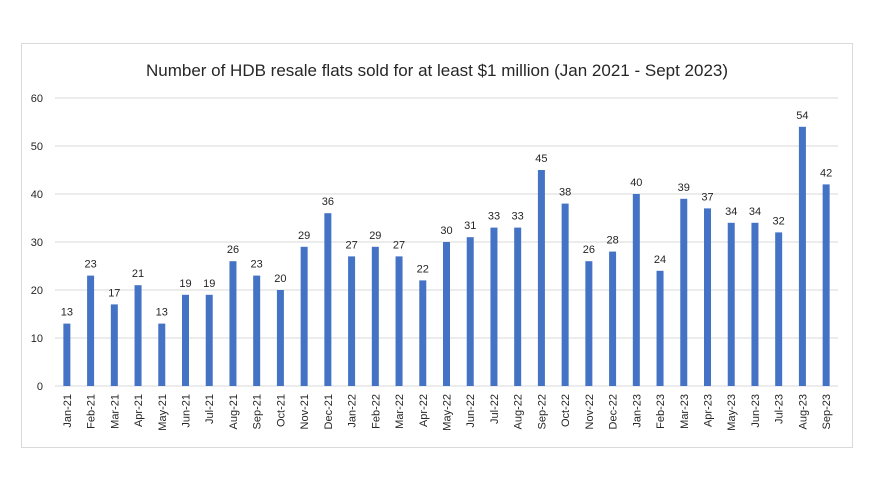 This screenshot has width=874, height=492. Describe the element at coordinates (37, 339) in the screenshot. I see `y-tick-label: 10` at that location.